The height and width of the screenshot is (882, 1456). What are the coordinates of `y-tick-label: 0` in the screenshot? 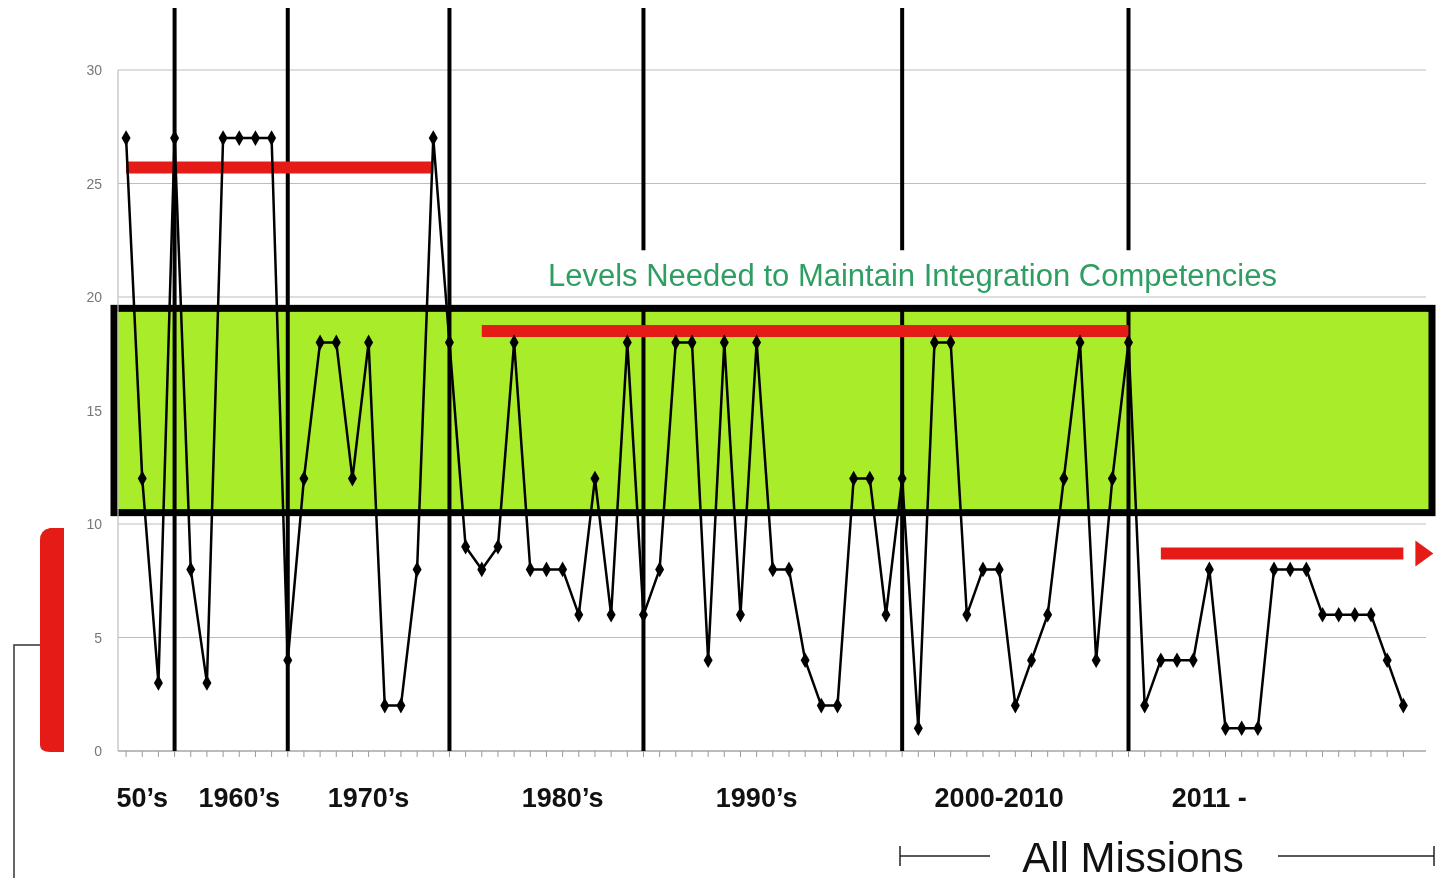 It's located at (98, 751).